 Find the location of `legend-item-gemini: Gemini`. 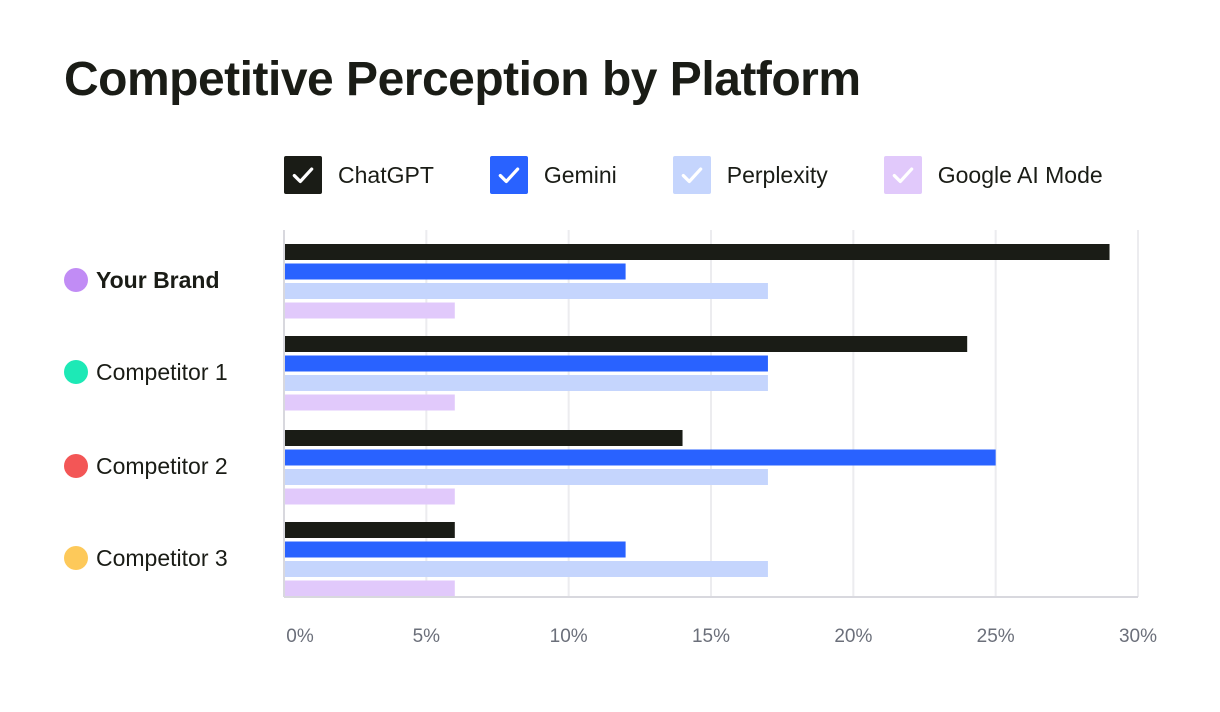

legend-item-gemini: Gemini is located at coordinates (553, 175).